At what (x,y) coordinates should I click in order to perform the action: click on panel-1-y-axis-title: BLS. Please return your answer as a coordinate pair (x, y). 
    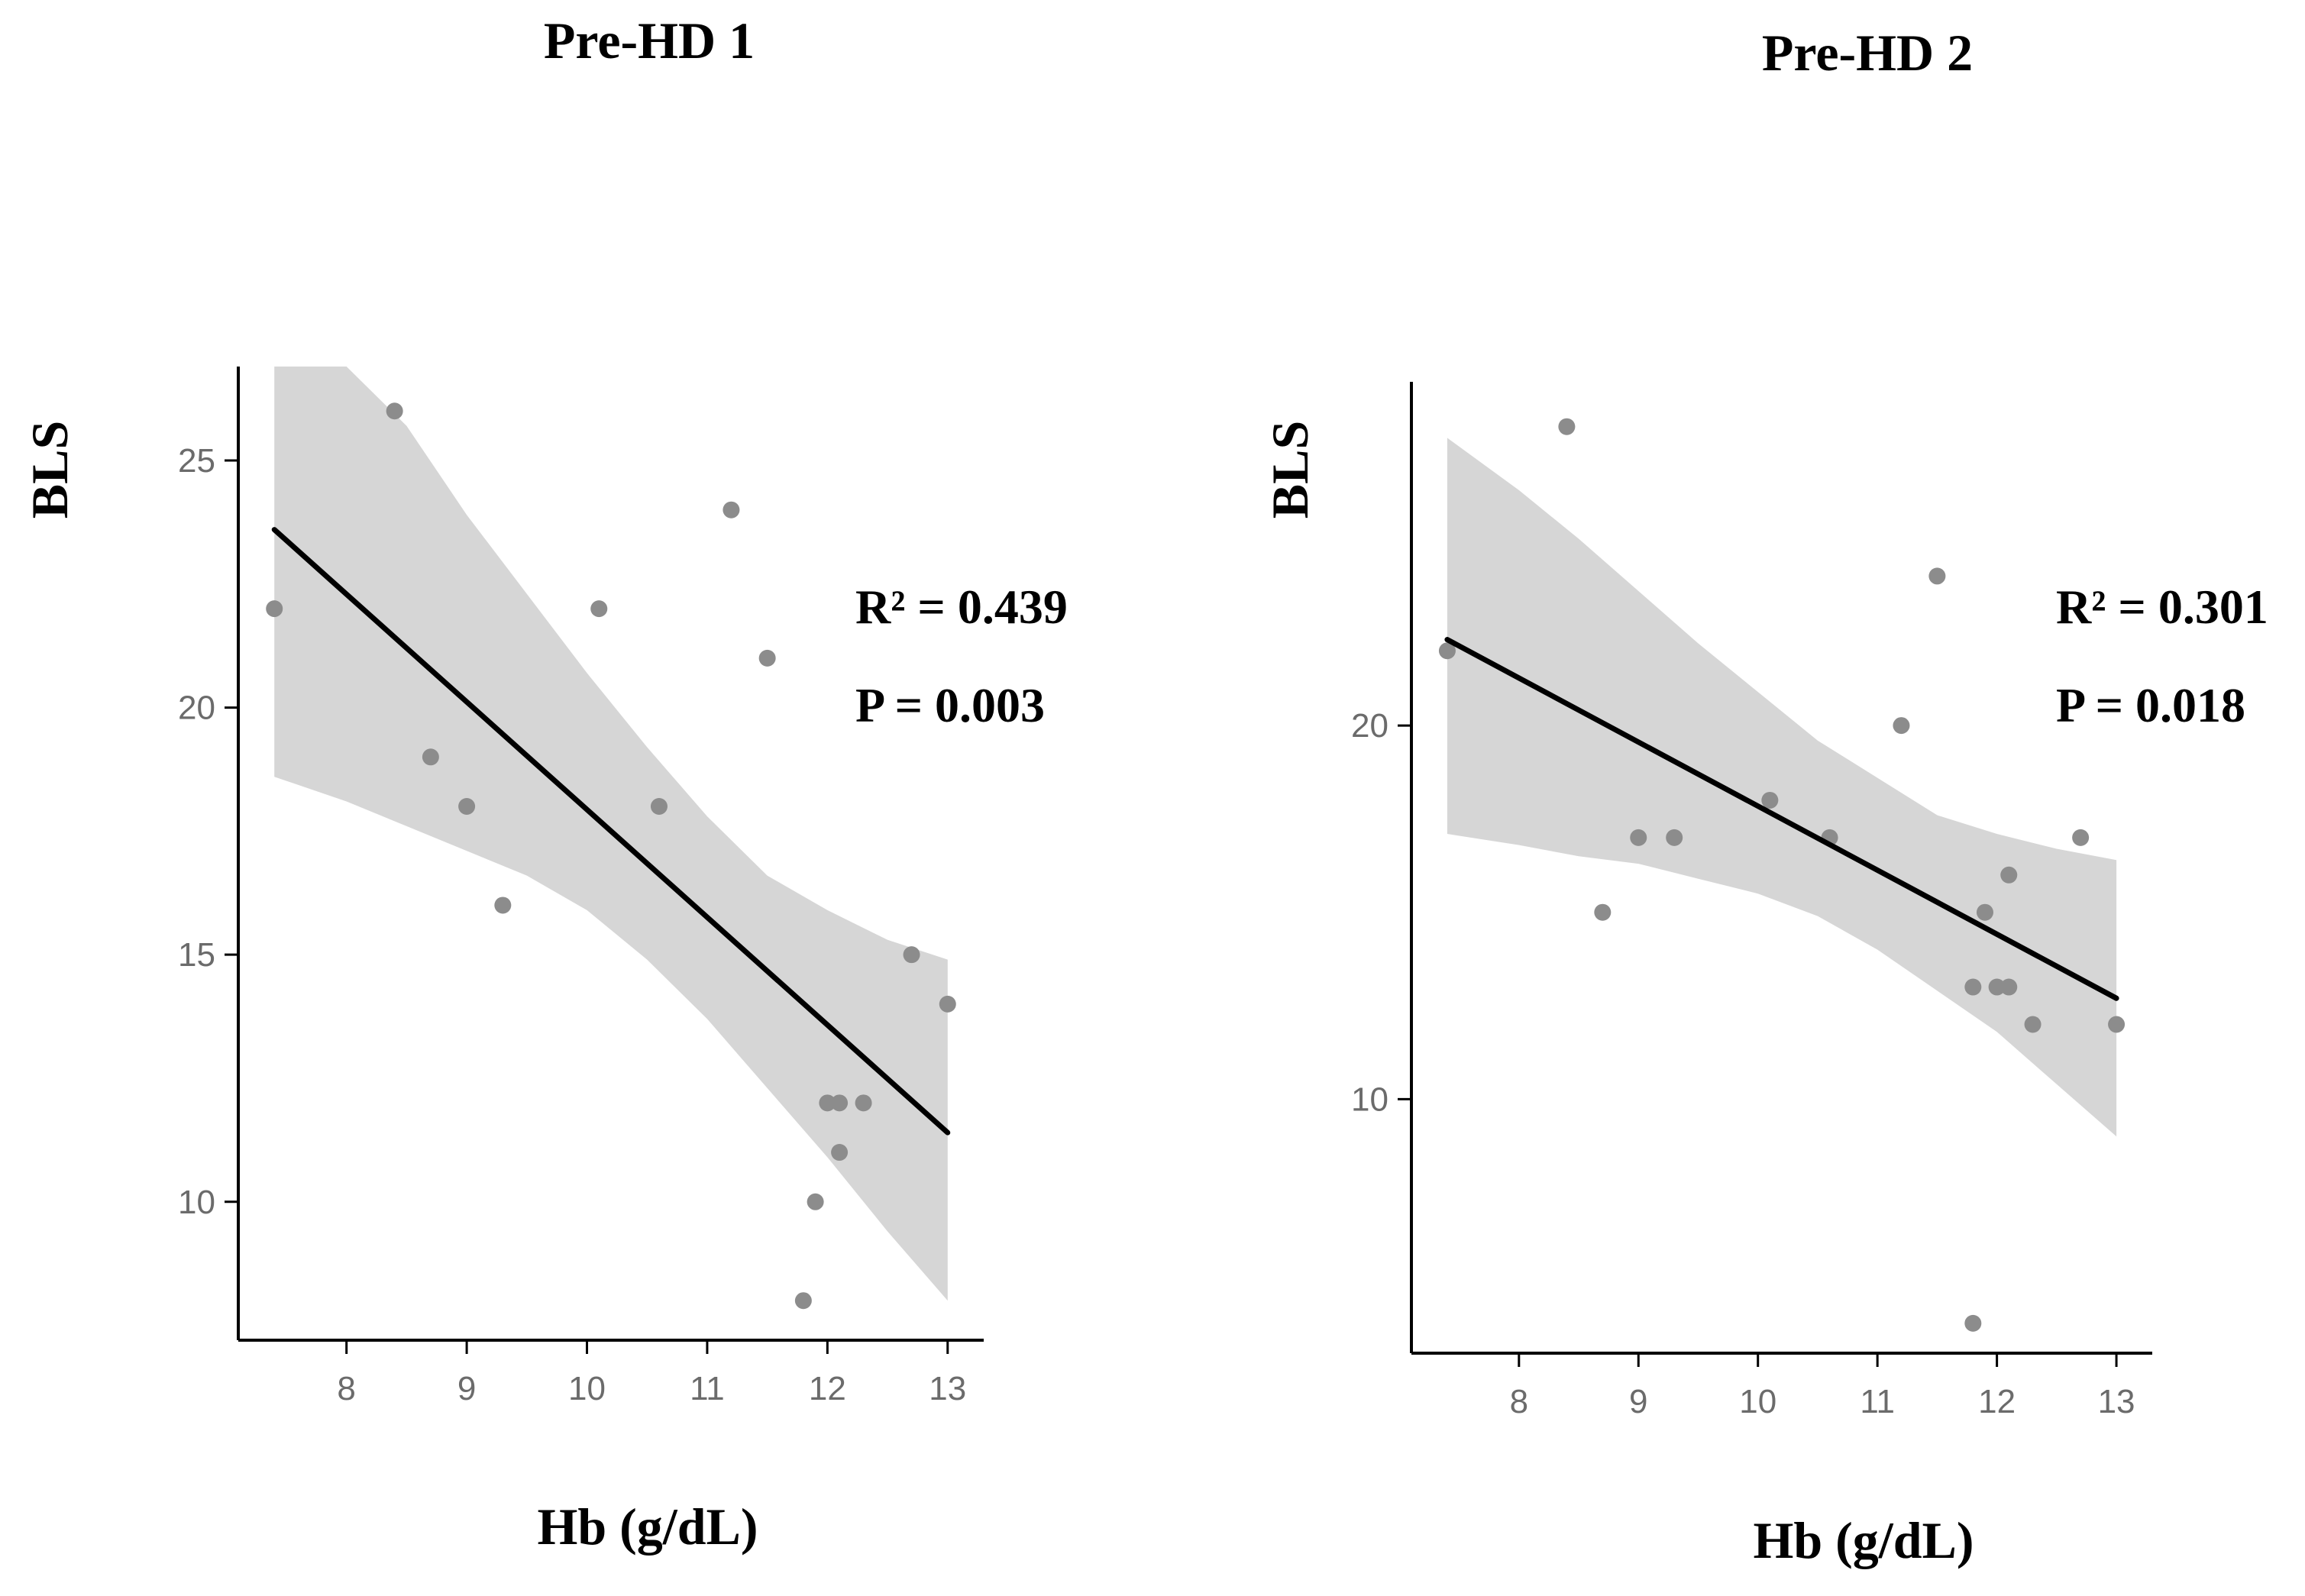
    Looking at the image, I should click on (50, 470).